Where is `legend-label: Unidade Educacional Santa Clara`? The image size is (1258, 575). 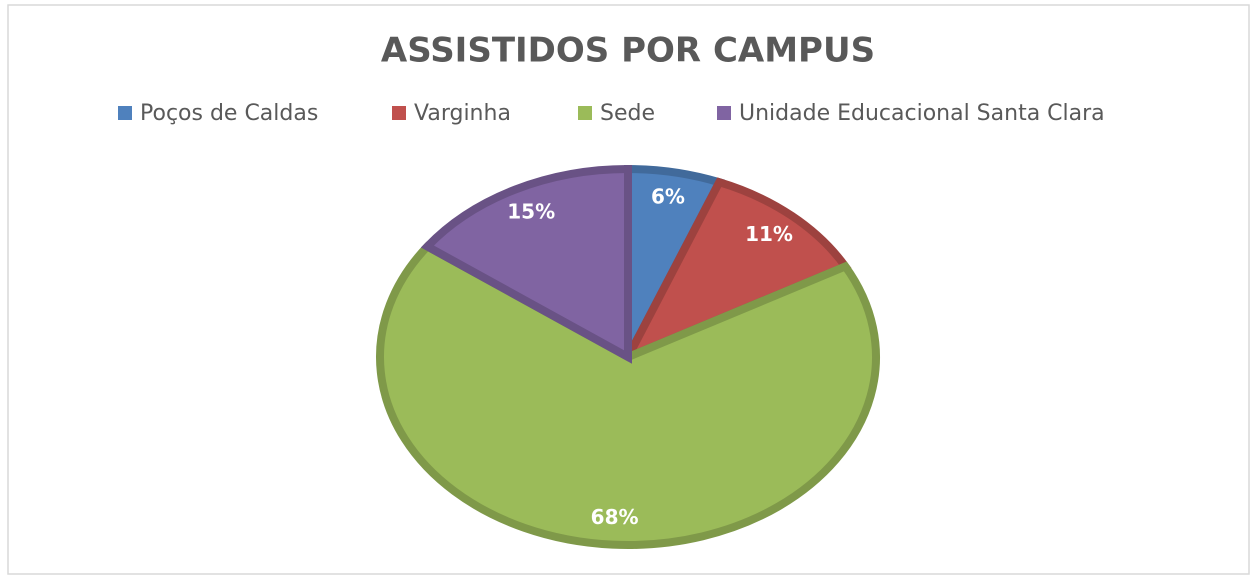
legend-label: Unidade Educacional Santa Clara is located at coordinates (922, 113).